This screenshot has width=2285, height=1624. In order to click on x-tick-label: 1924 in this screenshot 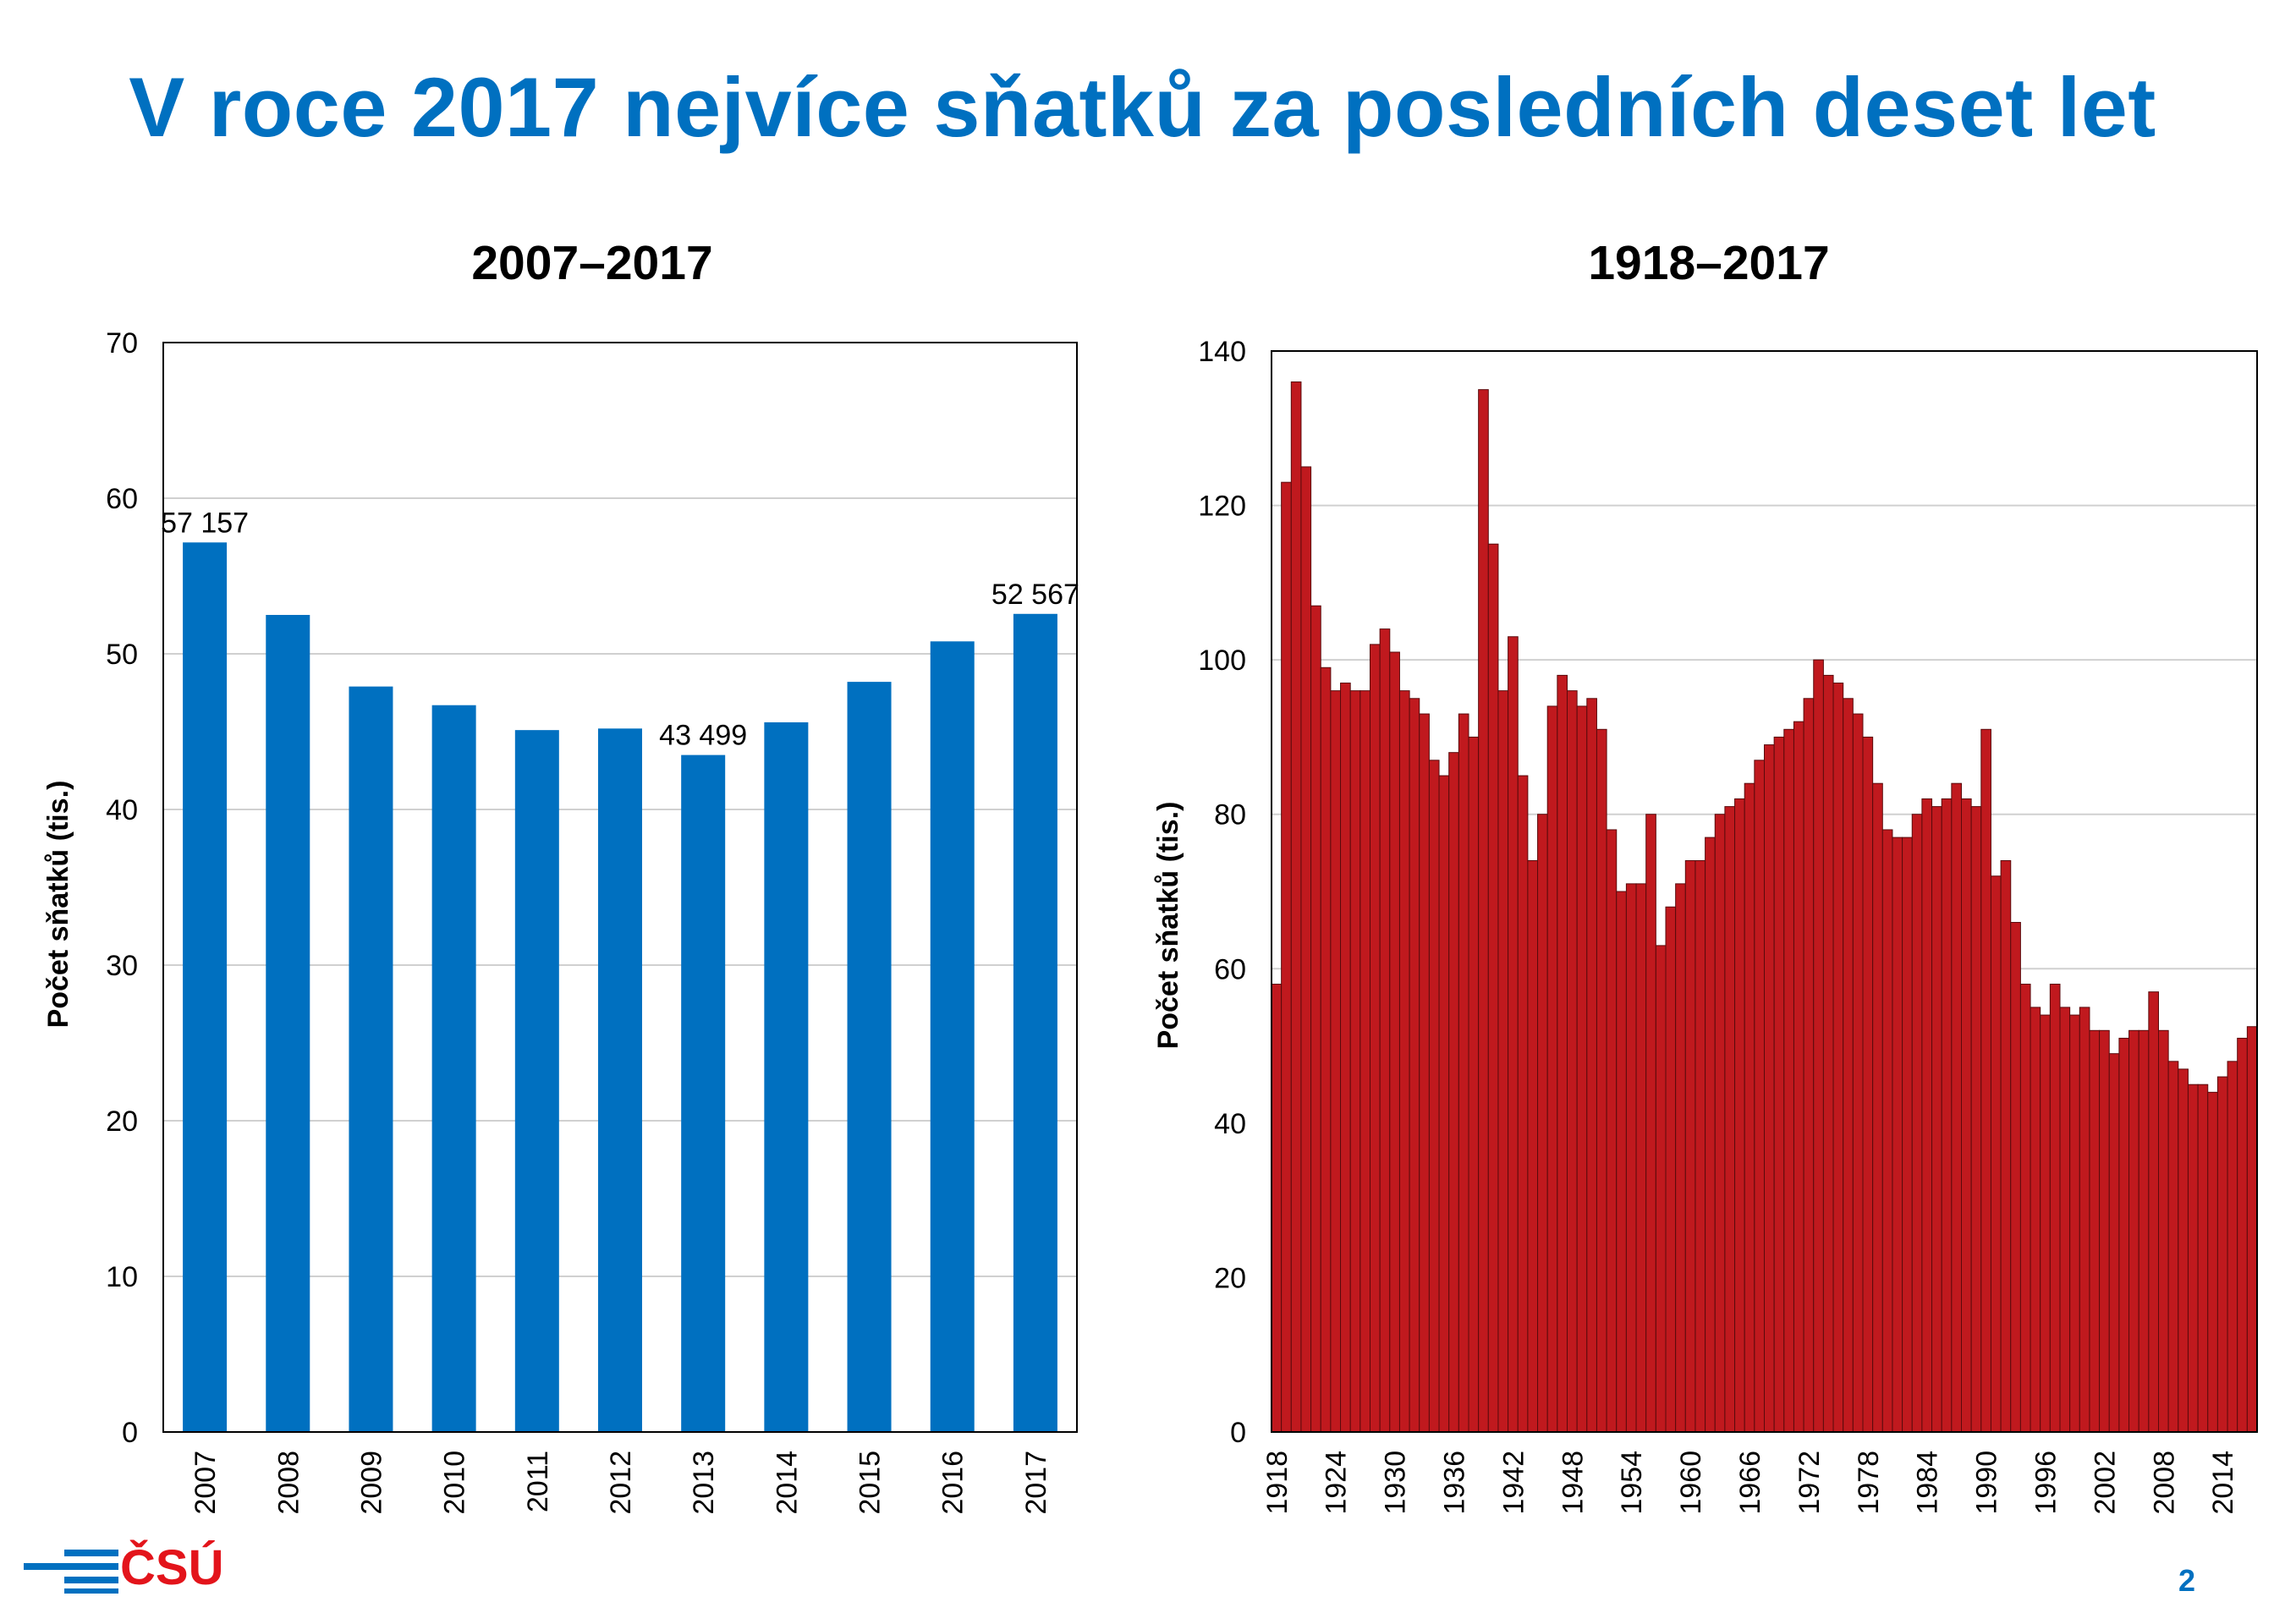, I will do `click(1337, 1483)`.